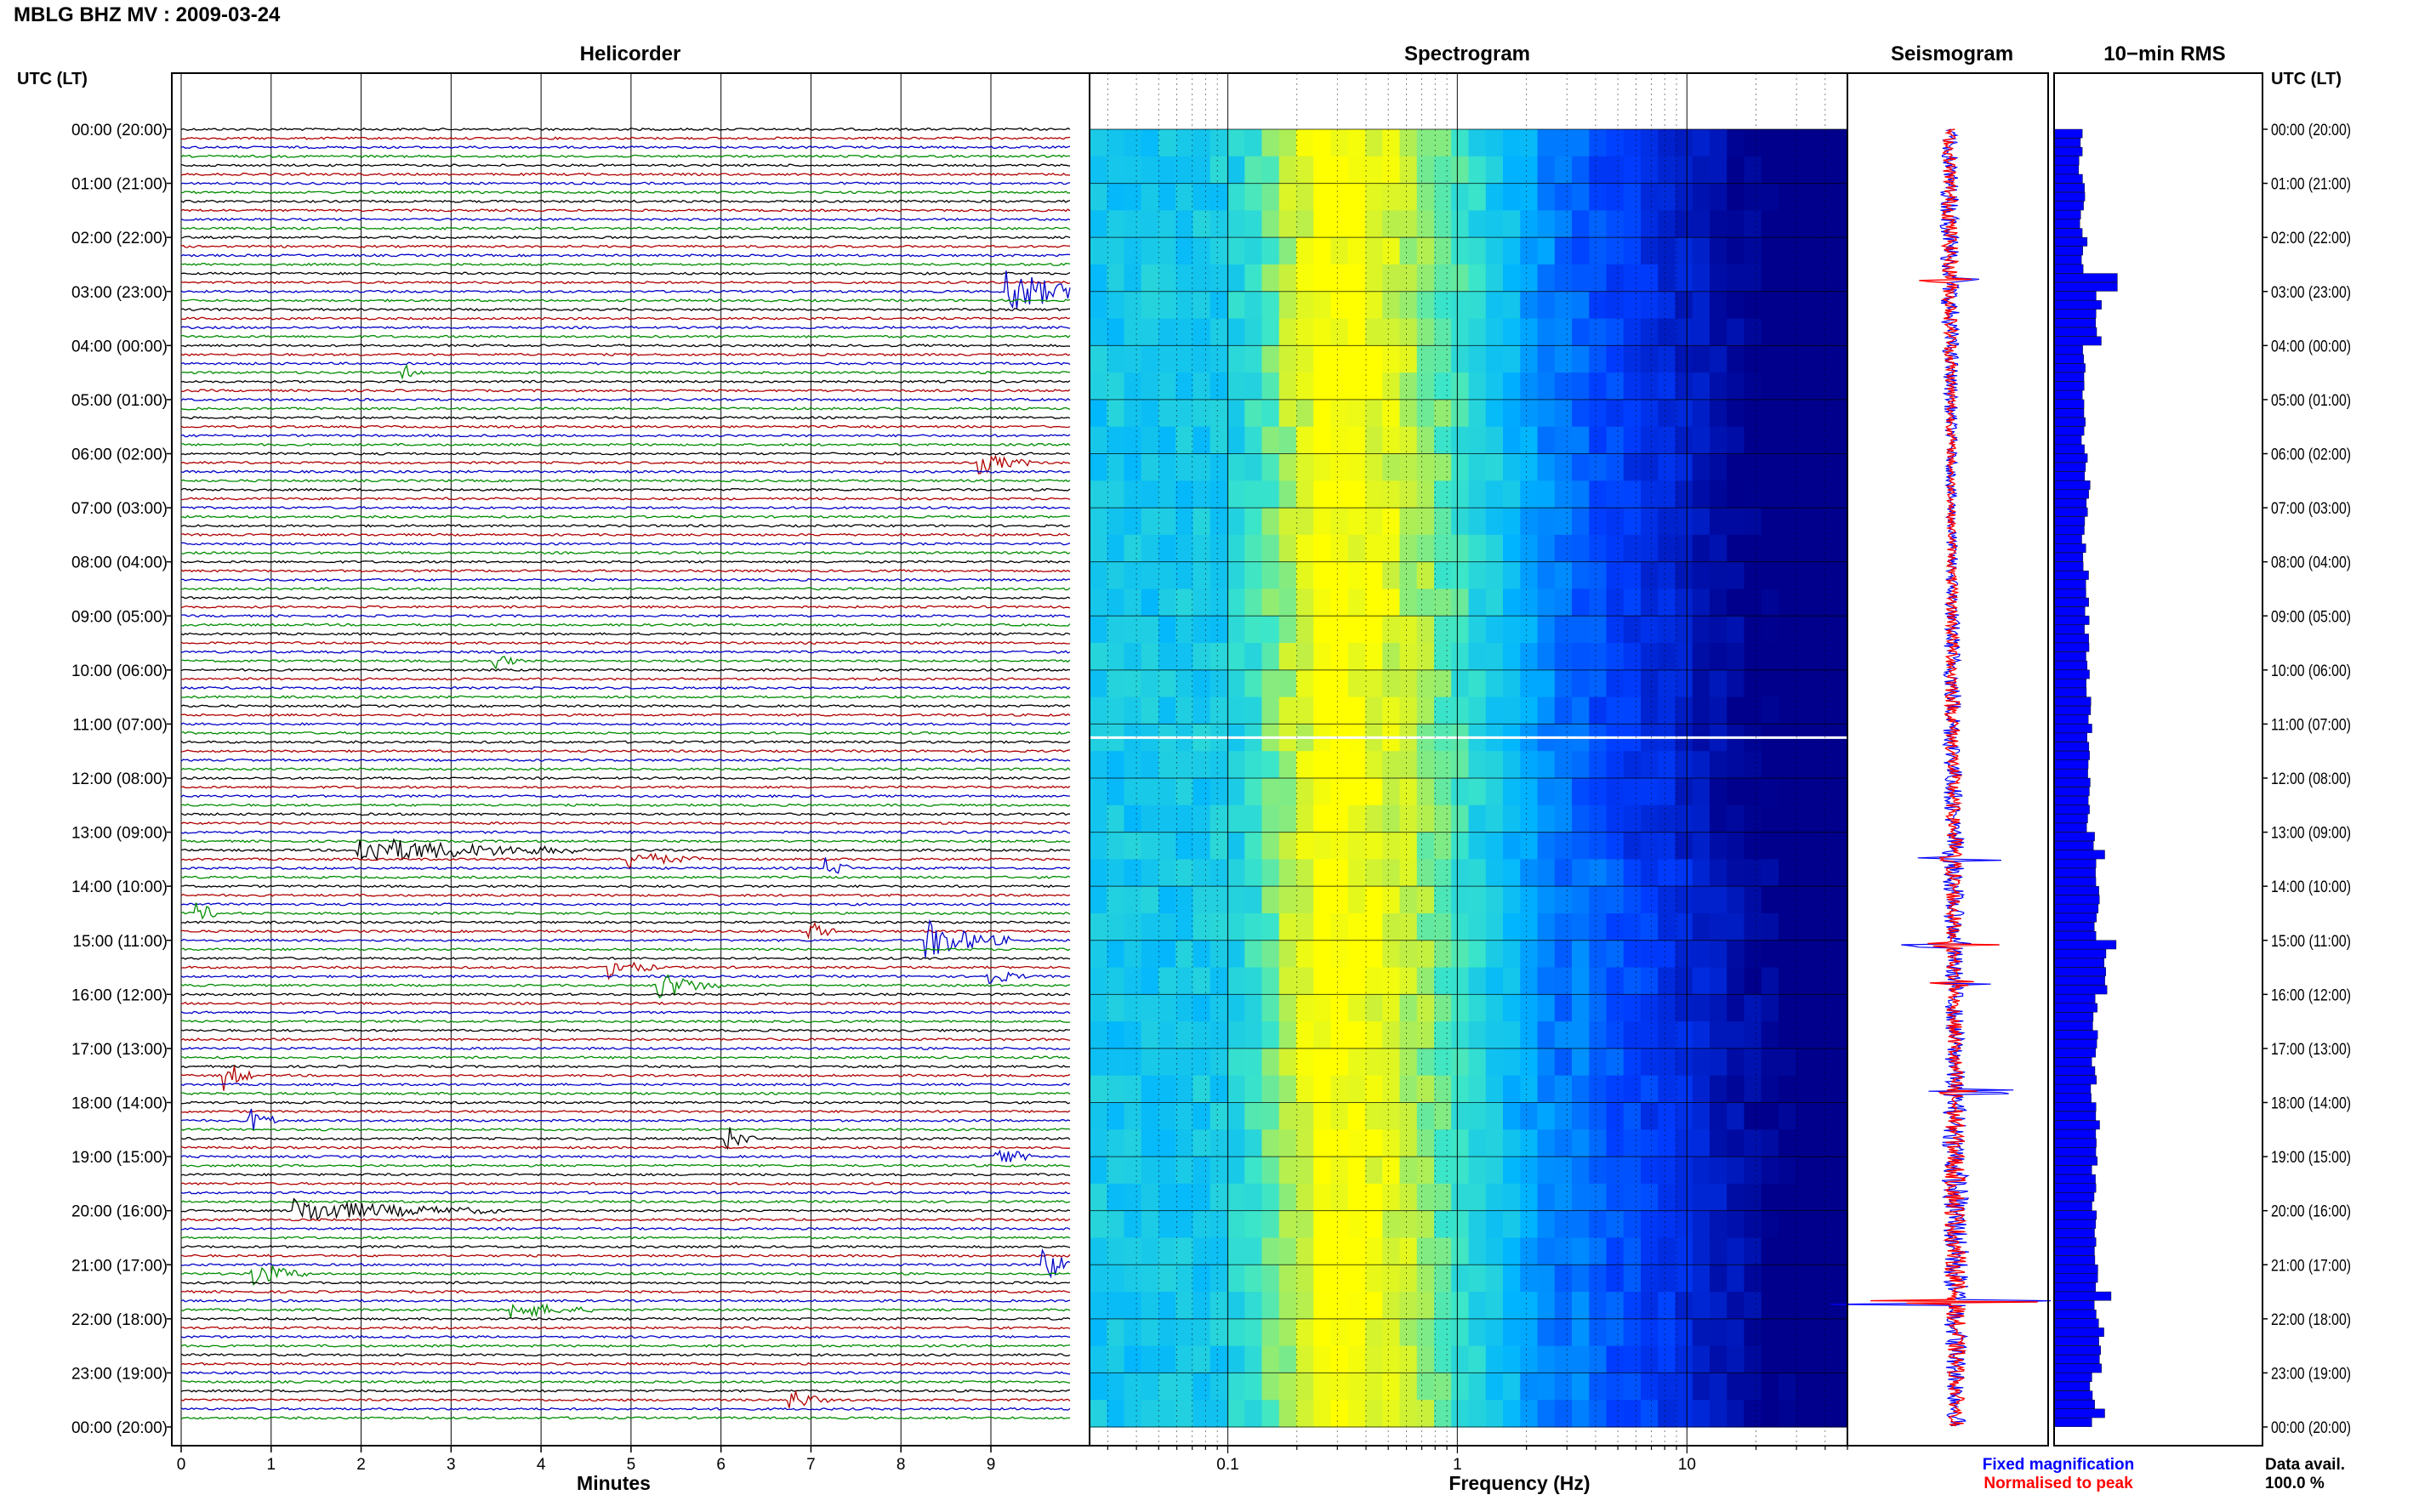 The width and height of the screenshot is (2419, 1512). What do you see at coordinates (119, 293) in the screenshot?
I see `hour-label-left: 03:00 (23:00)` at bounding box center [119, 293].